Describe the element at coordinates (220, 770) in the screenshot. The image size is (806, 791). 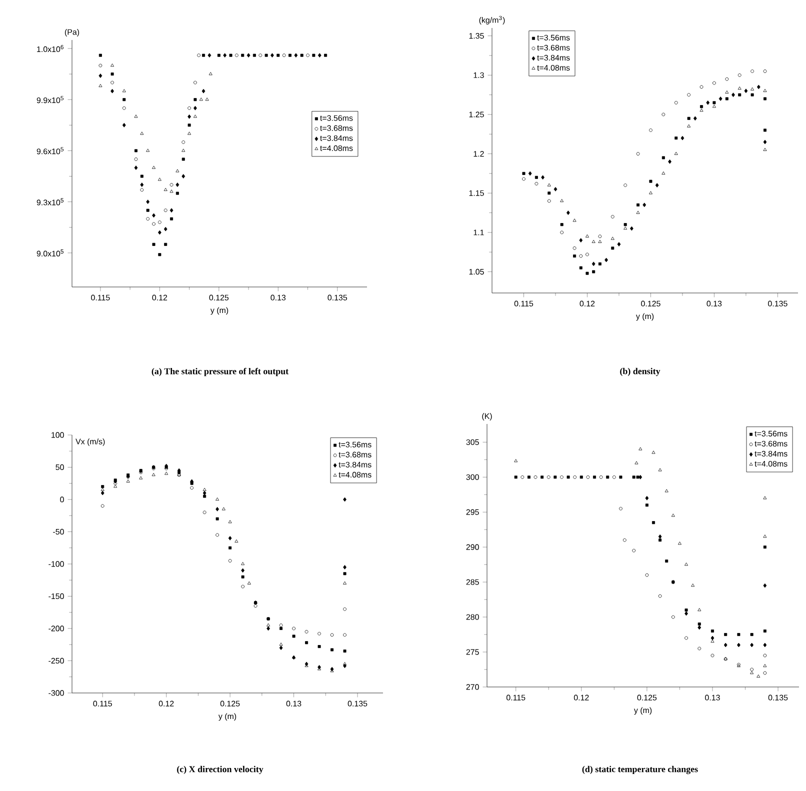
I see `text: (c) X direction velocity` at that location.